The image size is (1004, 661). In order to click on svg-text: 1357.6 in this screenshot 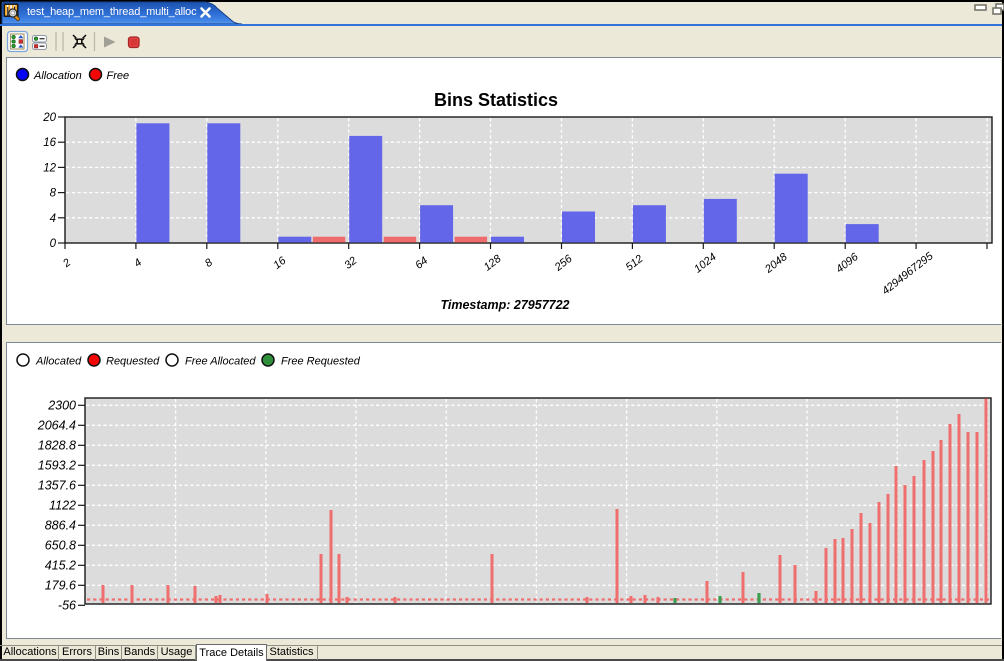, I will do `click(57, 485)`.